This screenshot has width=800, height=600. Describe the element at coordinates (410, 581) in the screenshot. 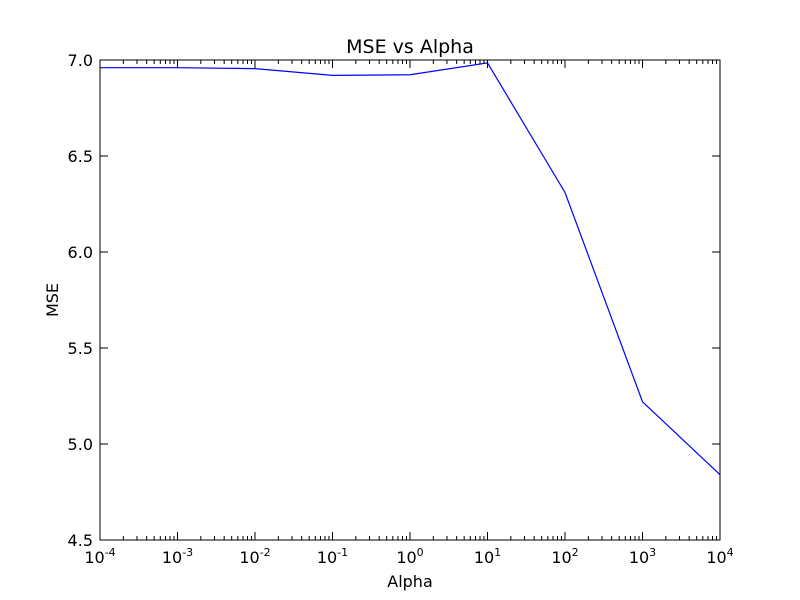

I see `x-axis-title: Alpha` at that location.